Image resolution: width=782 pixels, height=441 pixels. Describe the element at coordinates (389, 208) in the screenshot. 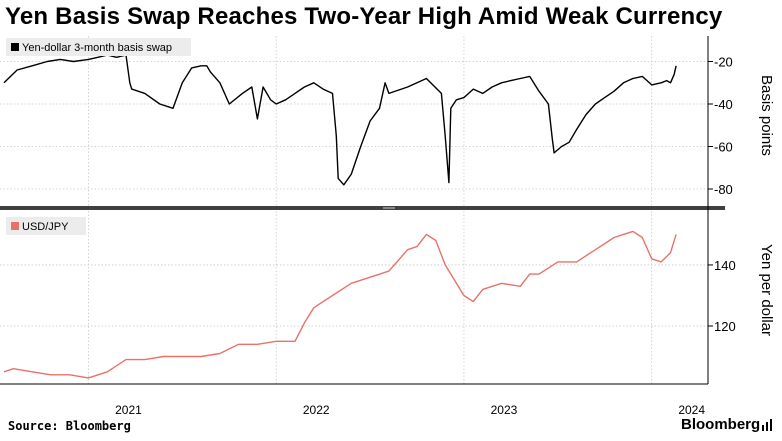

I see `panel-divider-handle` at that location.